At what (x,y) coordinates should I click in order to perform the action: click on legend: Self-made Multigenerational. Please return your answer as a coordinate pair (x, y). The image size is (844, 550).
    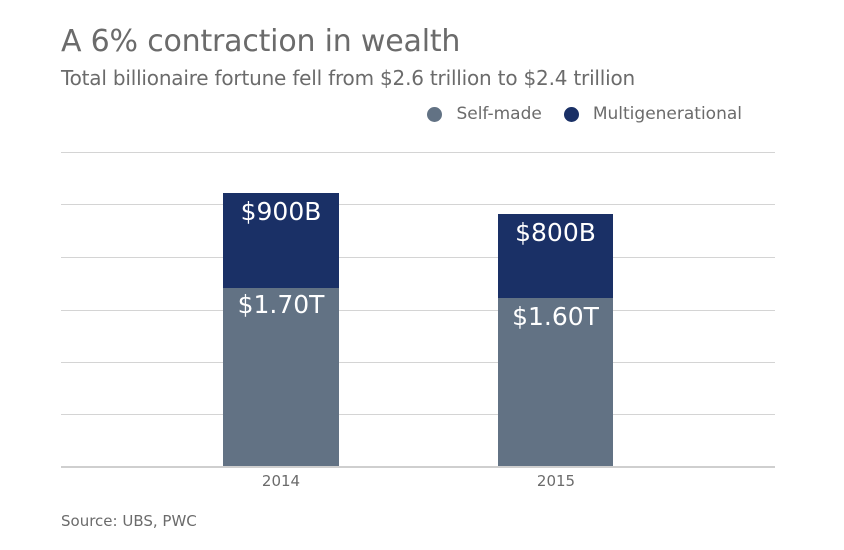
    Looking at the image, I should click on (573, 114).